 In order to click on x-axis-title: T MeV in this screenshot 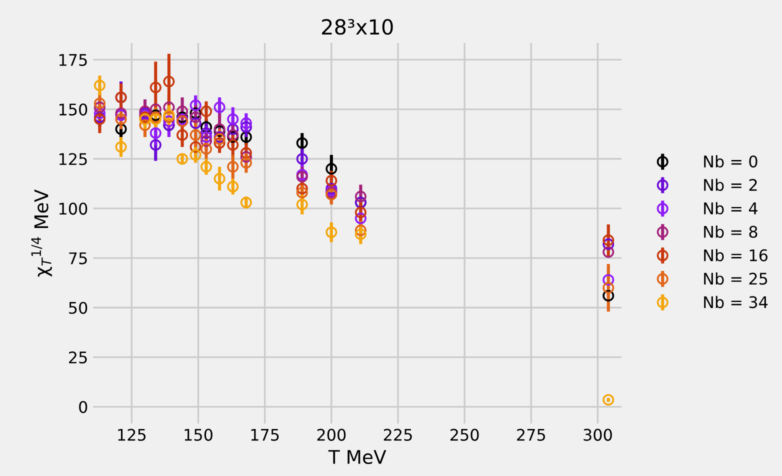, I will do `click(357, 457)`.